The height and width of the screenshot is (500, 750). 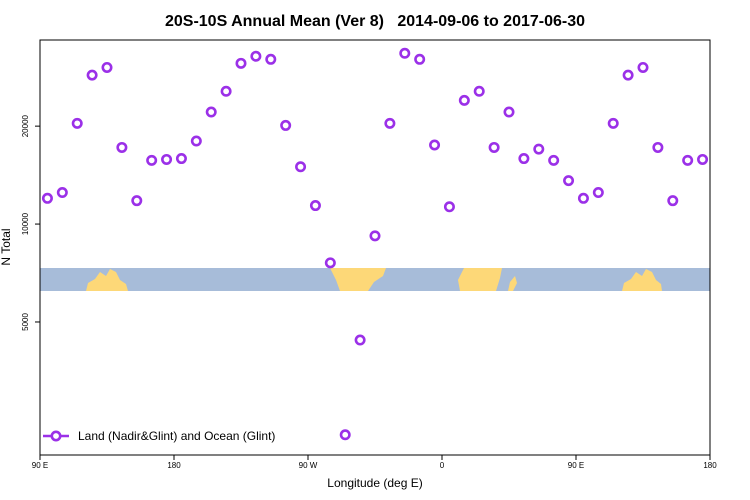 I want to click on y-tick-label: 10000, so click(x=25, y=223).